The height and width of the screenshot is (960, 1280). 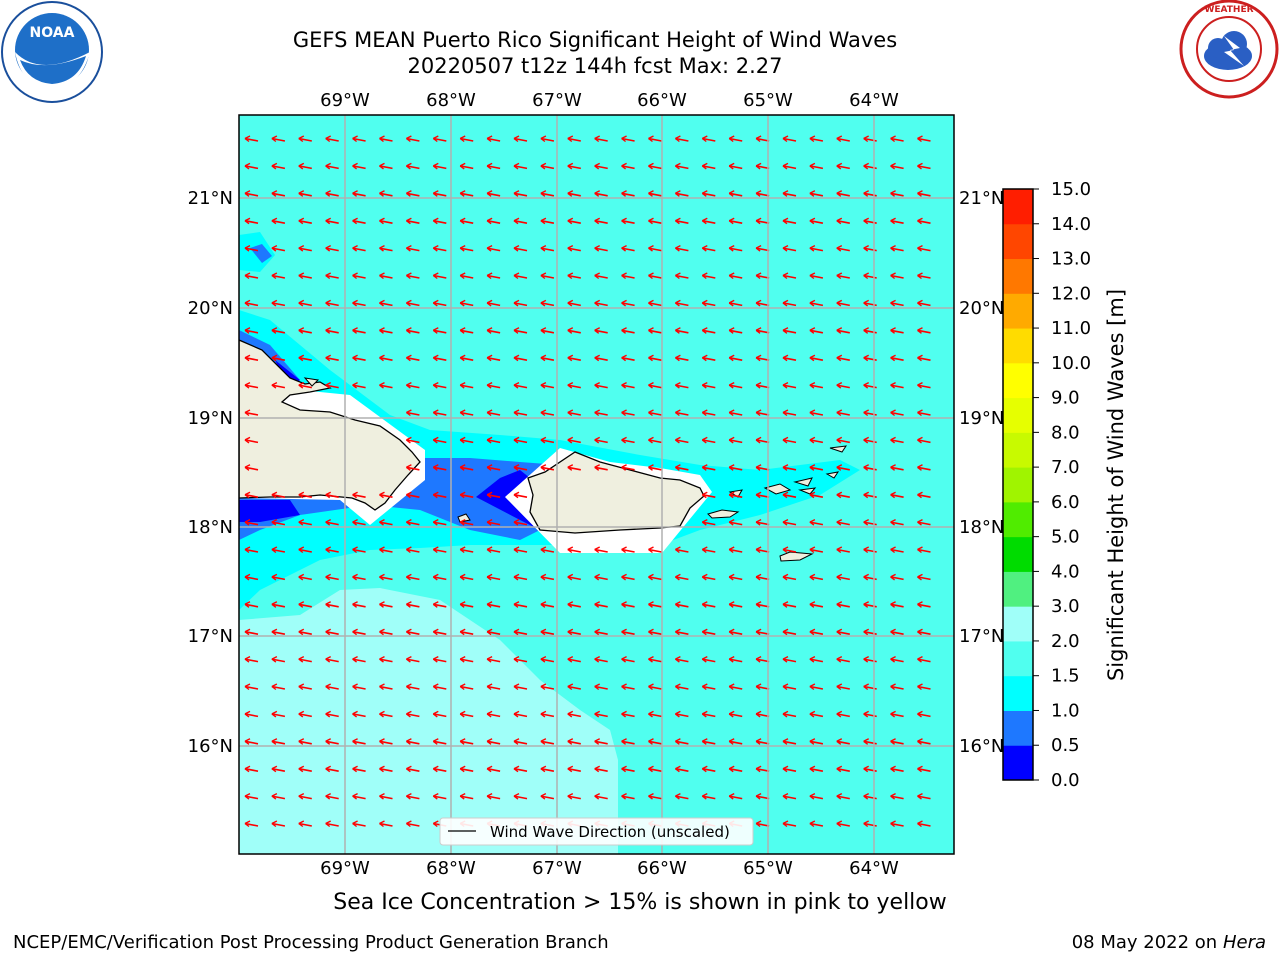 I want to click on lon-label-top: 67°W, so click(x=557, y=100).